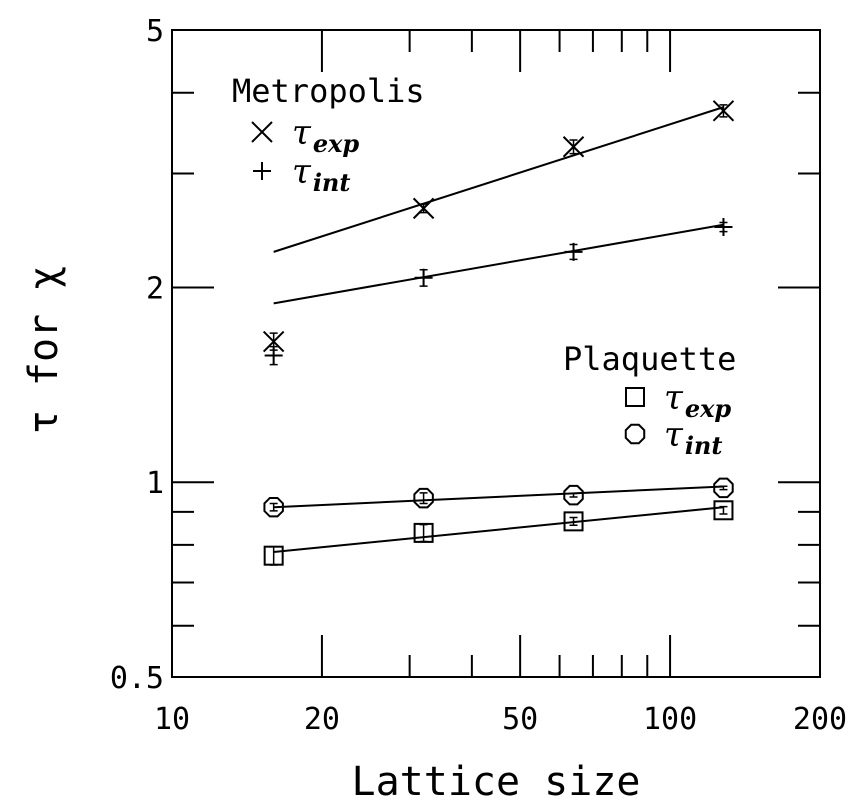 This screenshot has height=812, width=863. Describe the element at coordinates (155, 483) in the screenshot. I see `y-tick-label: 1` at that location.